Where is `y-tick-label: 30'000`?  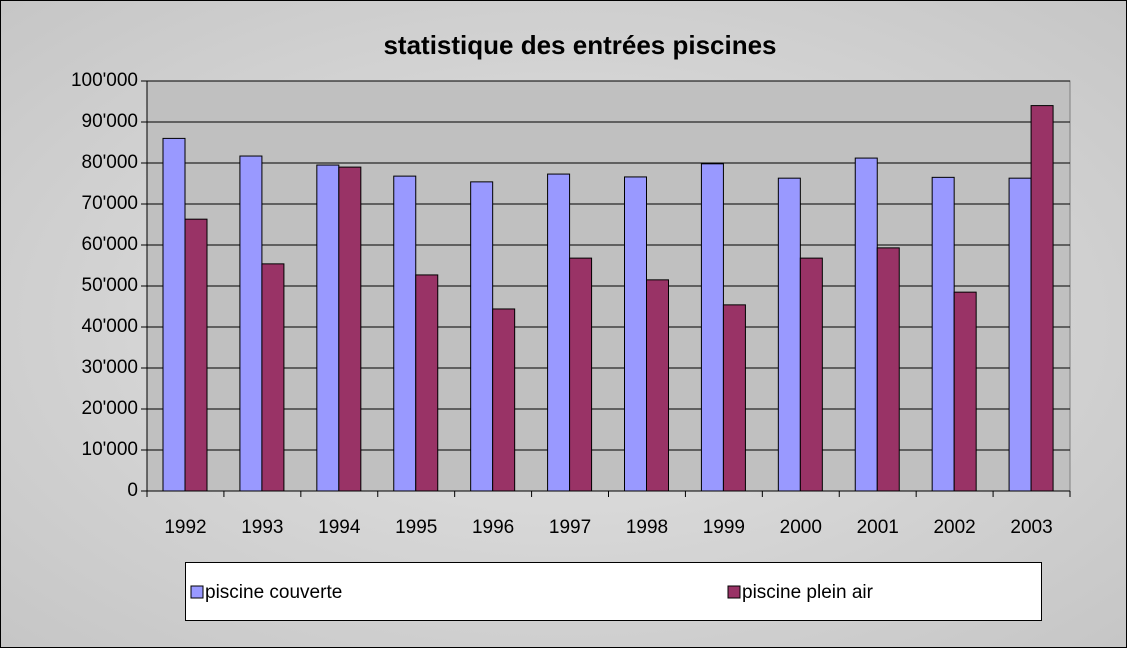
y-tick-label: 30'000 is located at coordinates (110, 367).